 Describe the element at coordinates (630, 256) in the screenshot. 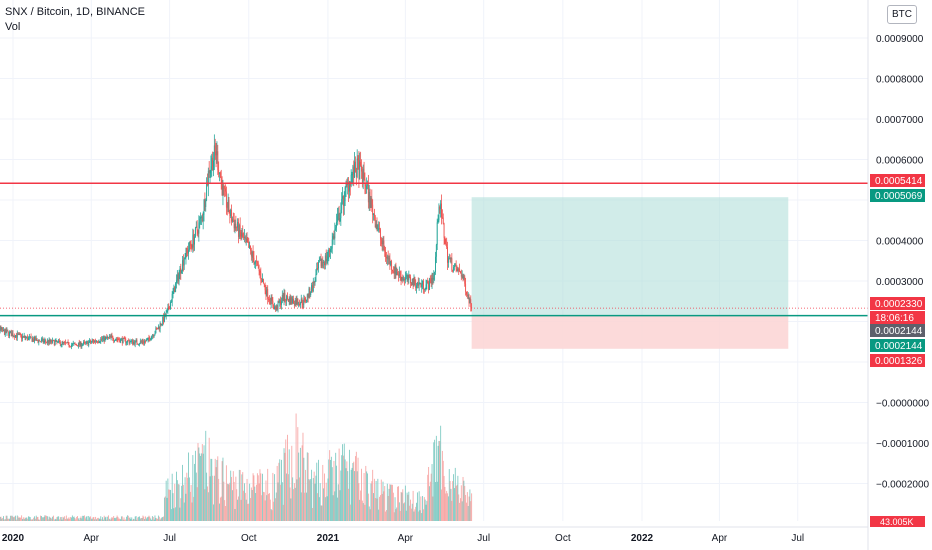

I see `profit-zone` at that location.